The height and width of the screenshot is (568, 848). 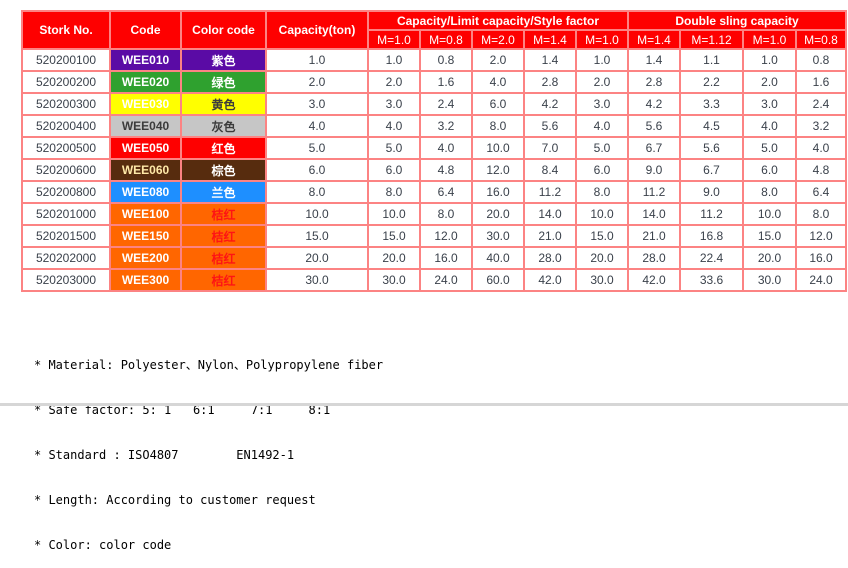 I want to click on capacity-factor-value: 14.0, so click(x=550, y=214).